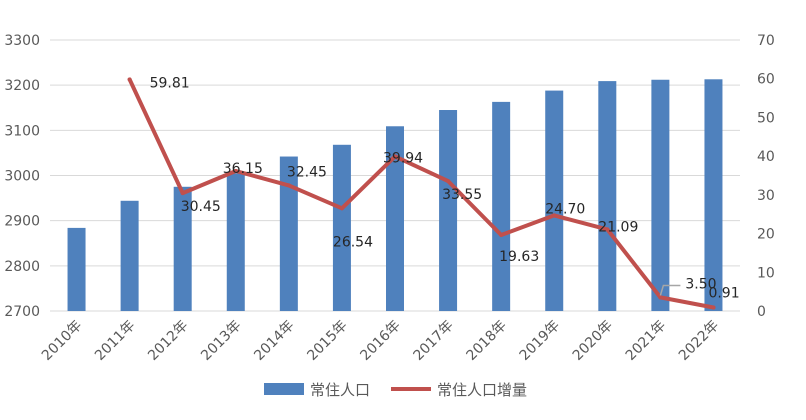 The width and height of the screenshot is (806, 420). What do you see at coordinates (22, 41) in the screenshot?
I see `y-left-tick-label: 3300` at bounding box center [22, 41].